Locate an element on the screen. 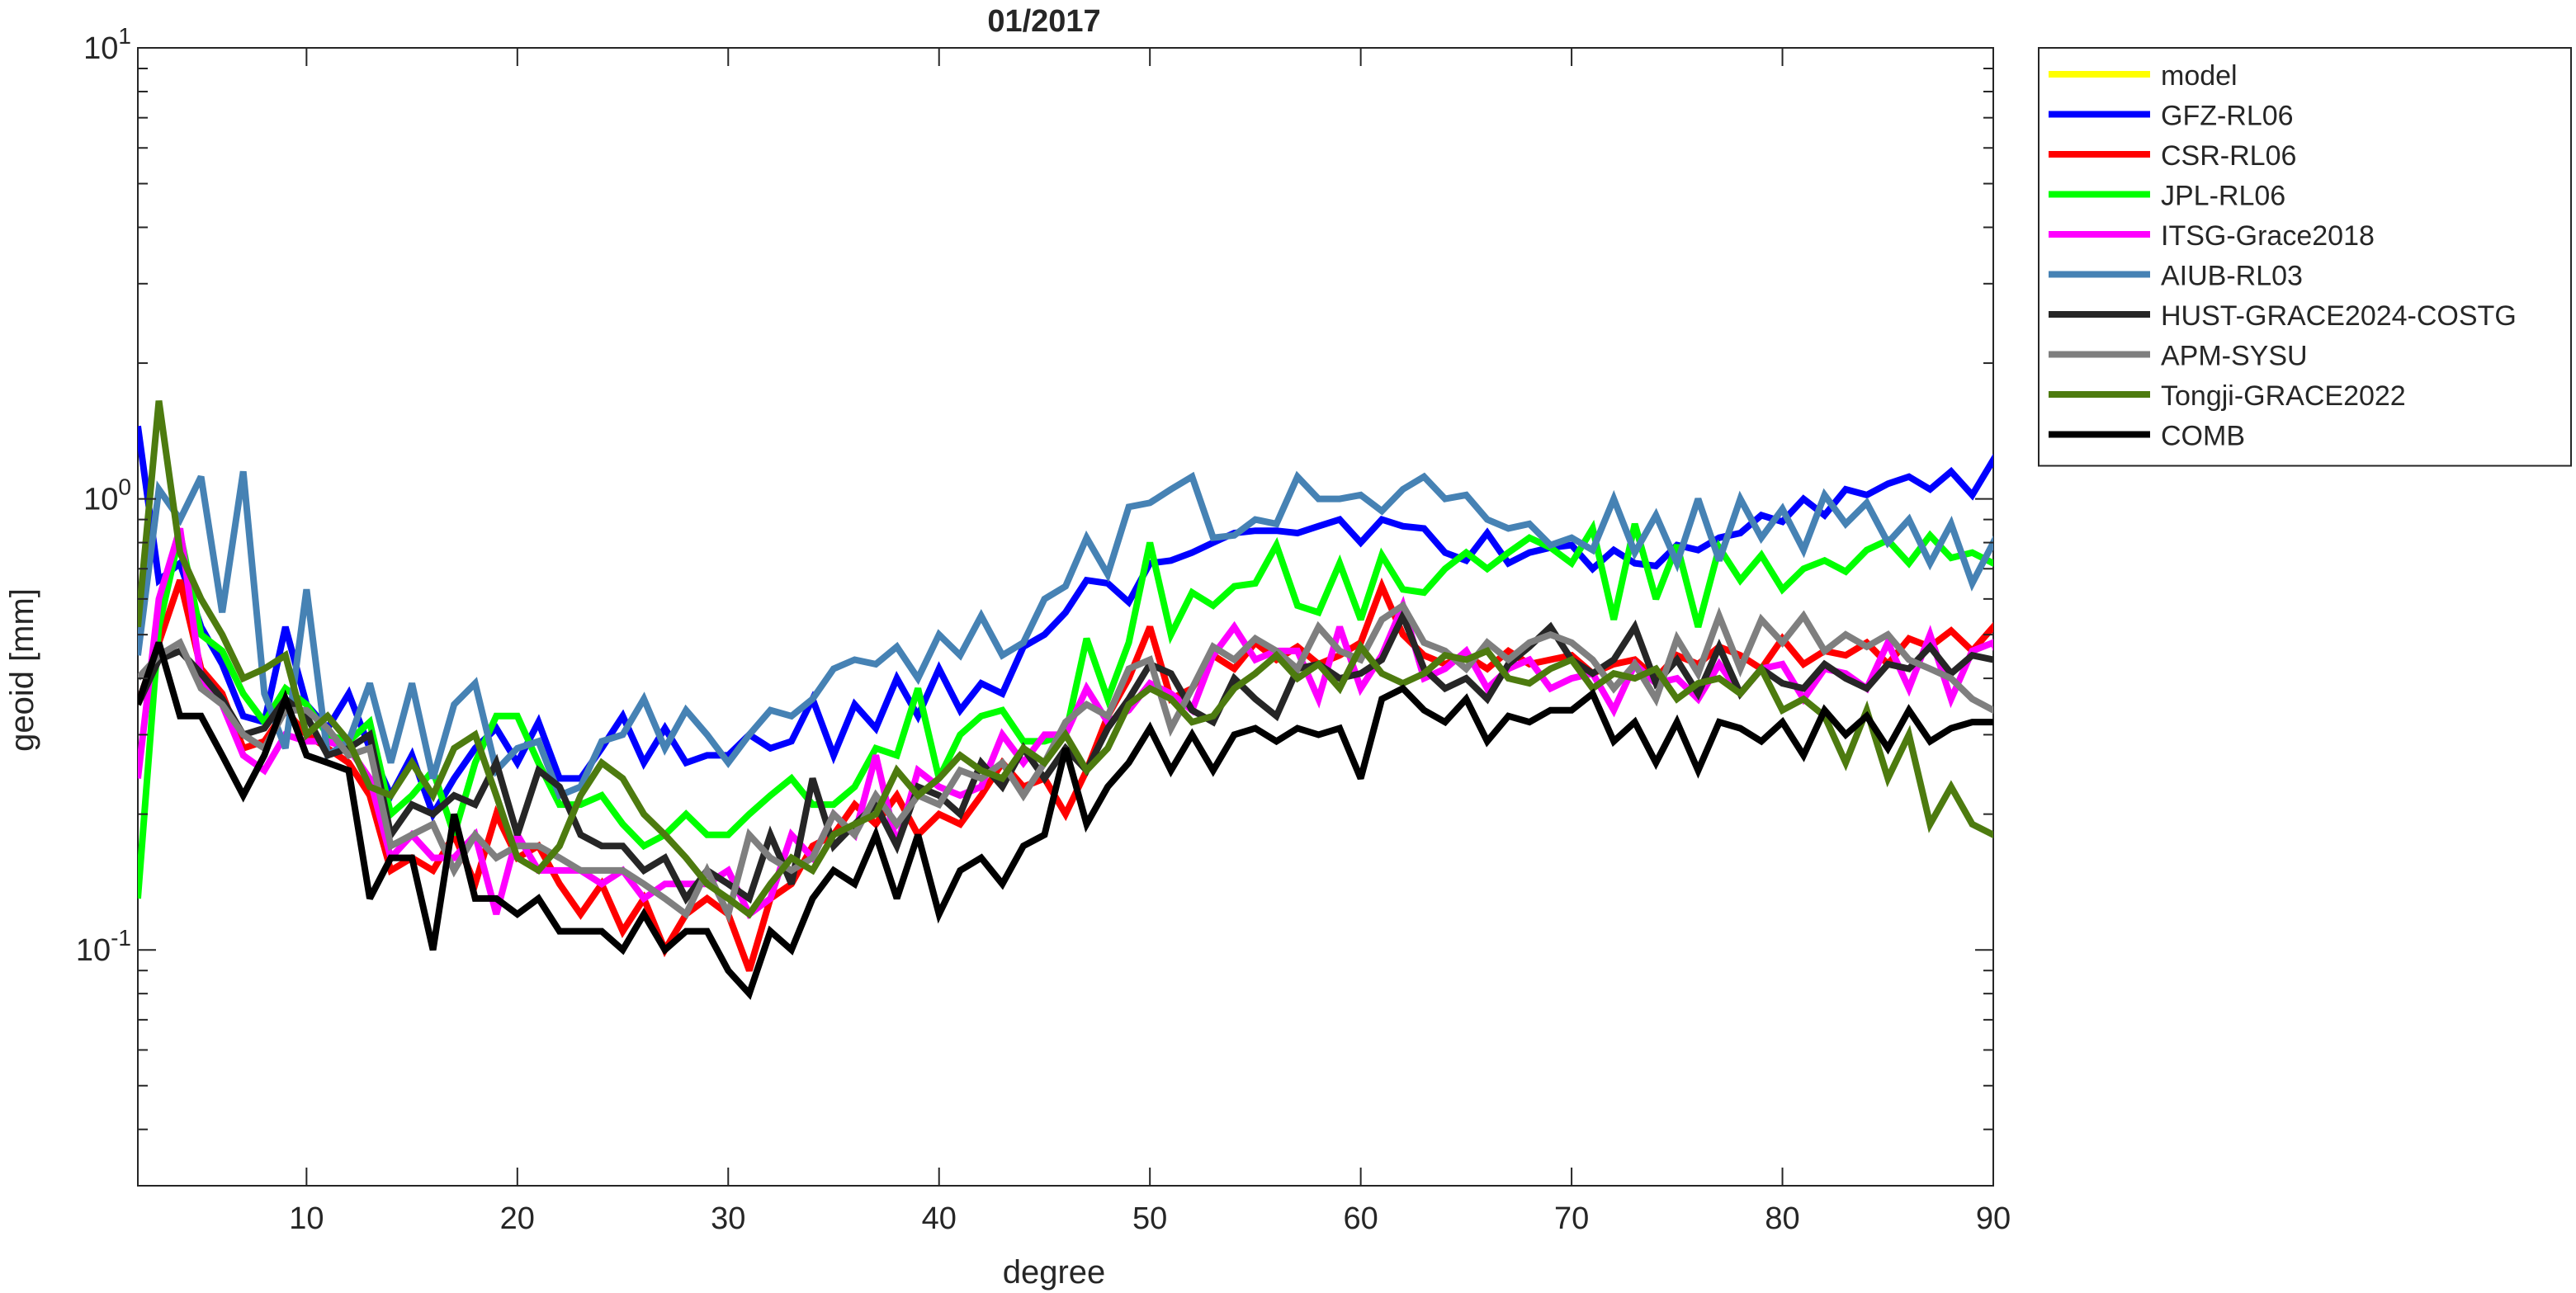 The image size is (2576, 1293). x-tick-label: 10 is located at coordinates (306, 1218).